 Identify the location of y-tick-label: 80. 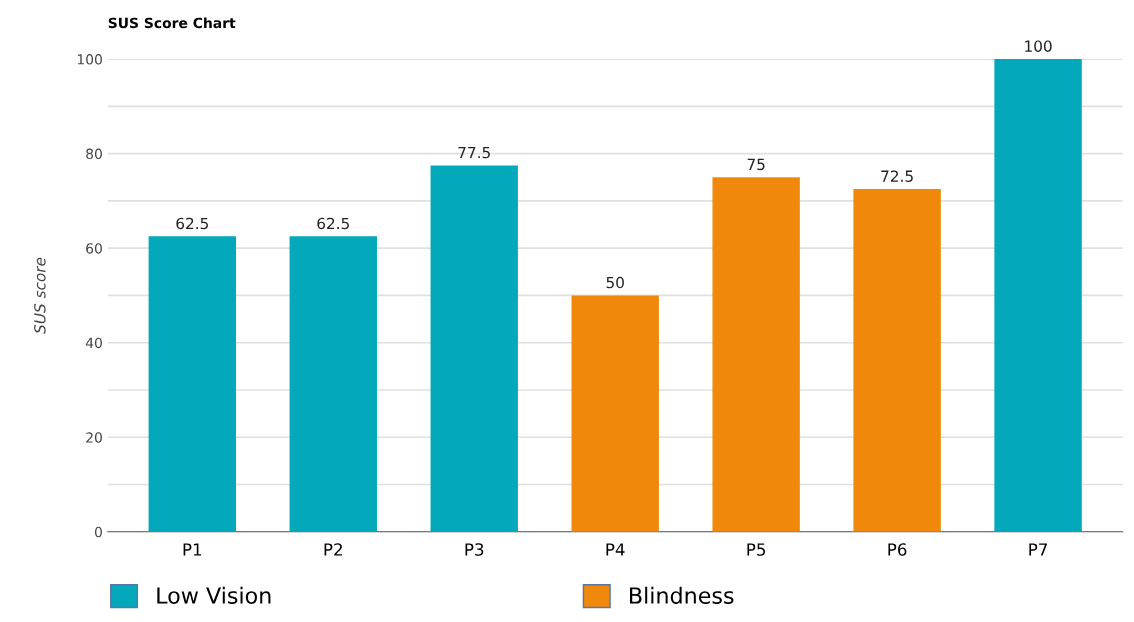
(94, 154).